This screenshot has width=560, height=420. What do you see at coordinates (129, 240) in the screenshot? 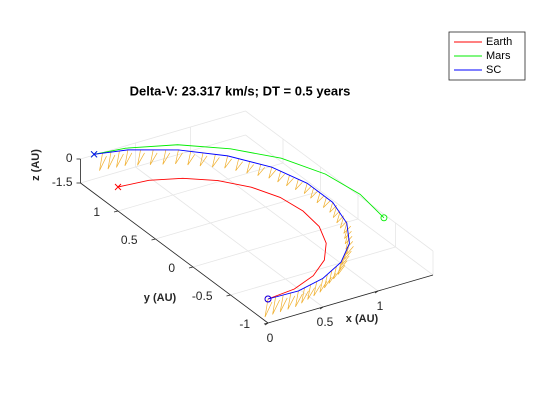
I see `y-tick-label: 0.5` at bounding box center [129, 240].